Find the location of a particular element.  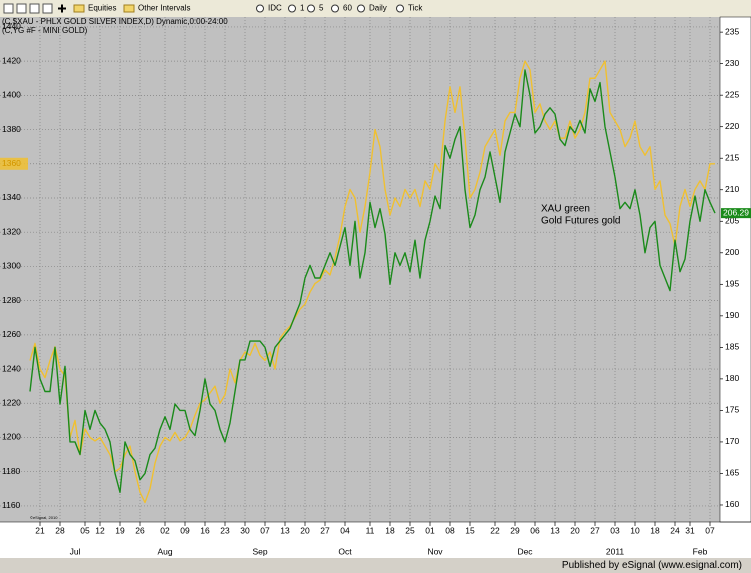

month-label: Sep is located at coordinates (259, 551).